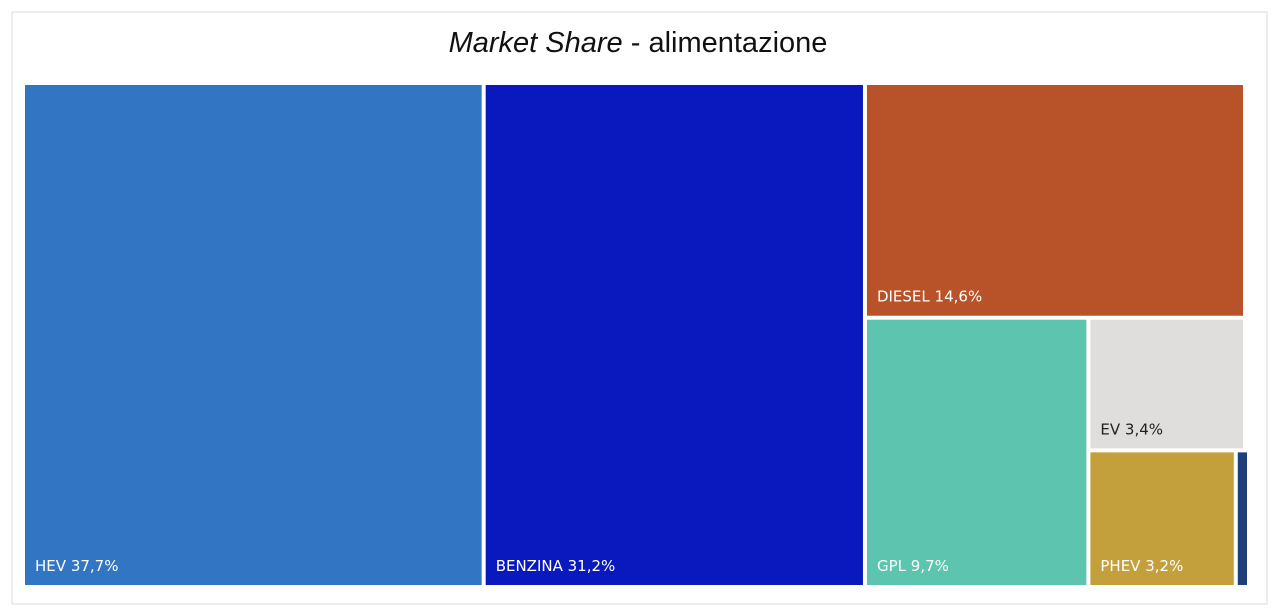 The width and height of the screenshot is (1280, 616). What do you see at coordinates (729, 43) in the screenshot?
I see `title-rest: - alimentazione` at bounding box center [729, 43].